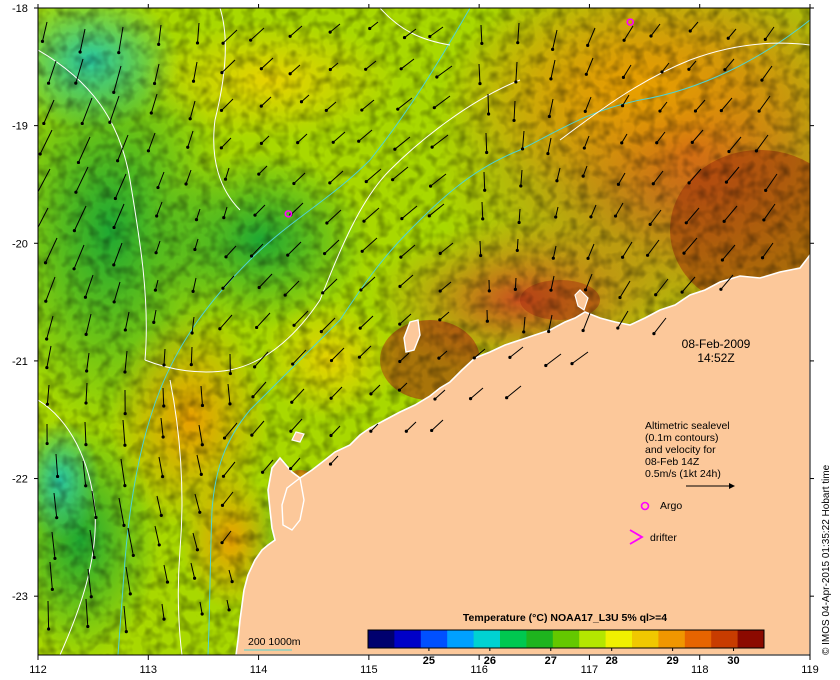 The height and width of the screenshot is (680, 840). I want to click on lat-tick-label: -23, so click(20, 597).